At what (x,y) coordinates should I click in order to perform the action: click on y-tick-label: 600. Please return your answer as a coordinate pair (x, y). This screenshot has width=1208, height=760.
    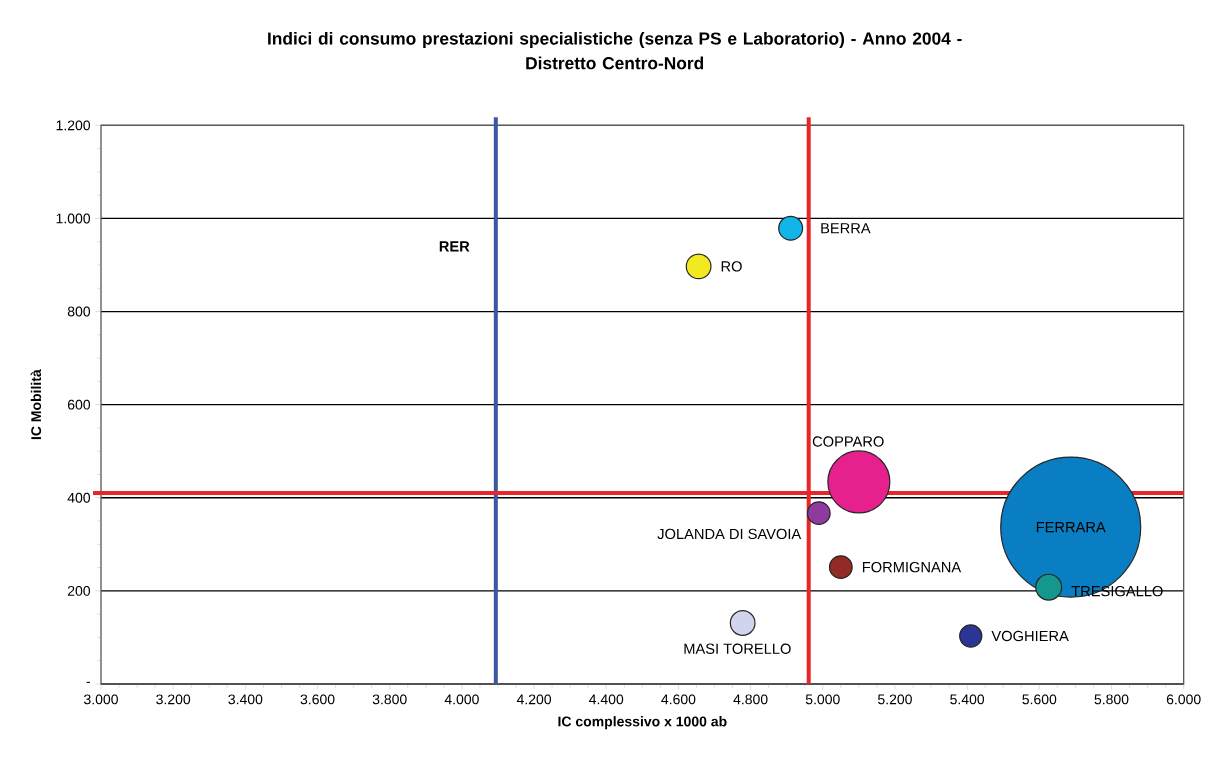
    Looking at the image, I should click on (79, 404).